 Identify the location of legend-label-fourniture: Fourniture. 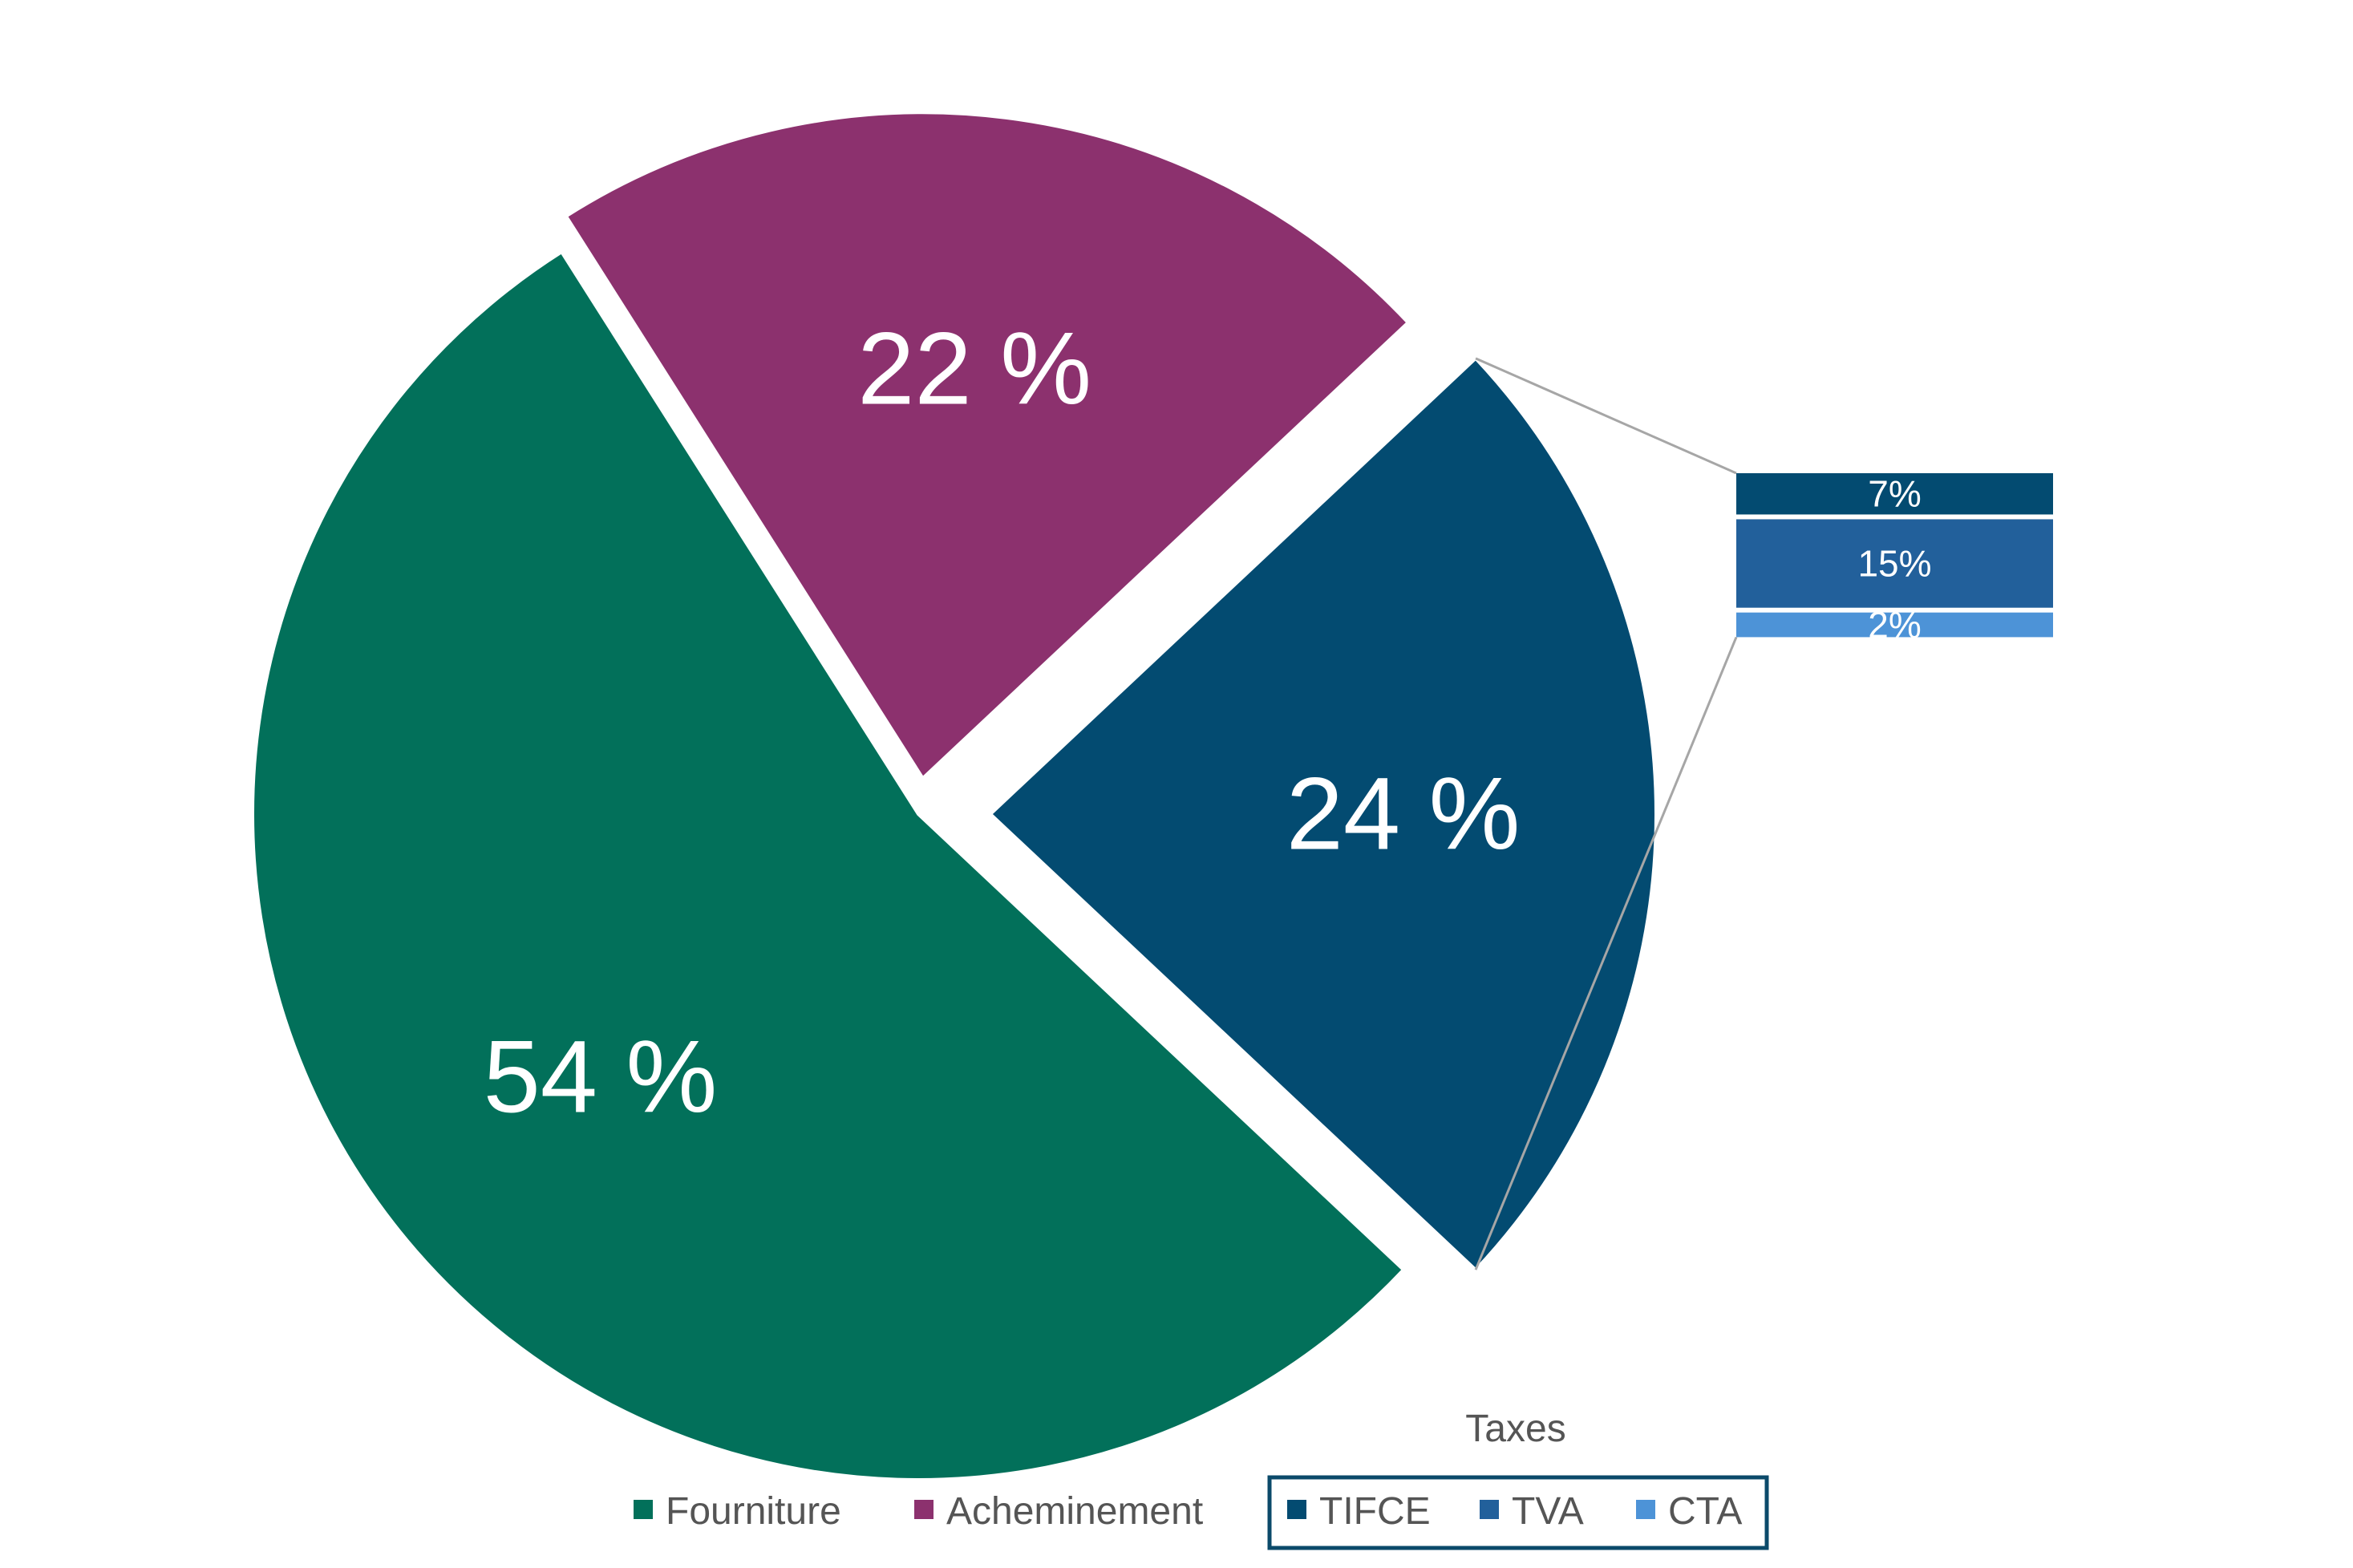
(753, 1511).